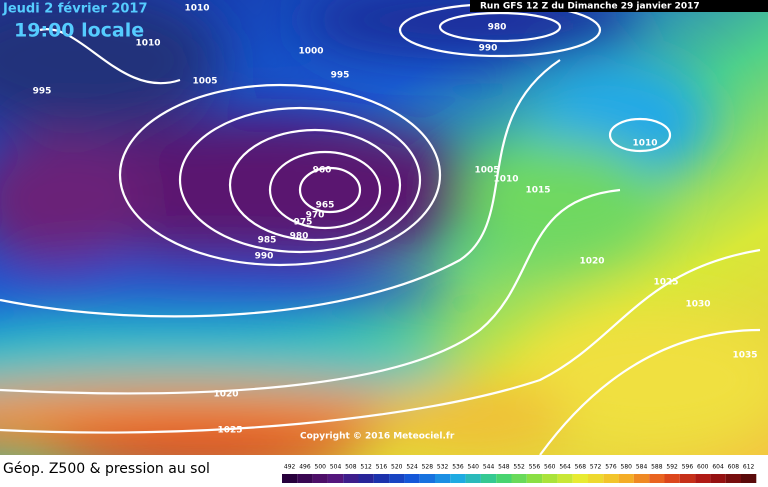 This screenshot has width=768, height=487. Describe the element at coordinates (565, 467) in the screenshot. I see `scale-label: 564` at that location.